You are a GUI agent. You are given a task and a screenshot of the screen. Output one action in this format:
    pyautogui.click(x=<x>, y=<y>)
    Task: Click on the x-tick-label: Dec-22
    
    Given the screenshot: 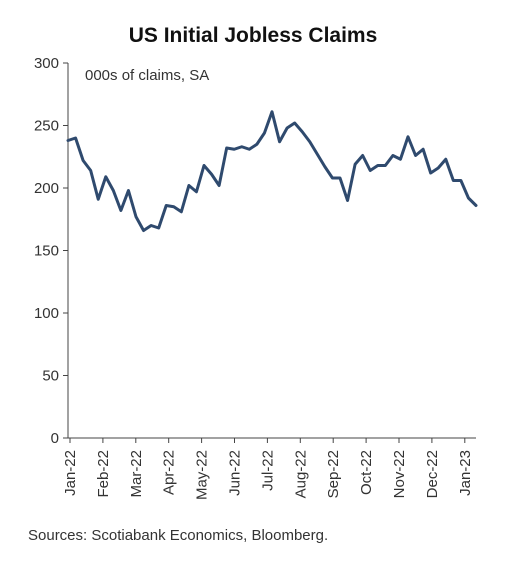 What is the action you would take?
    pyautogui.click(x=432, y=474)
    